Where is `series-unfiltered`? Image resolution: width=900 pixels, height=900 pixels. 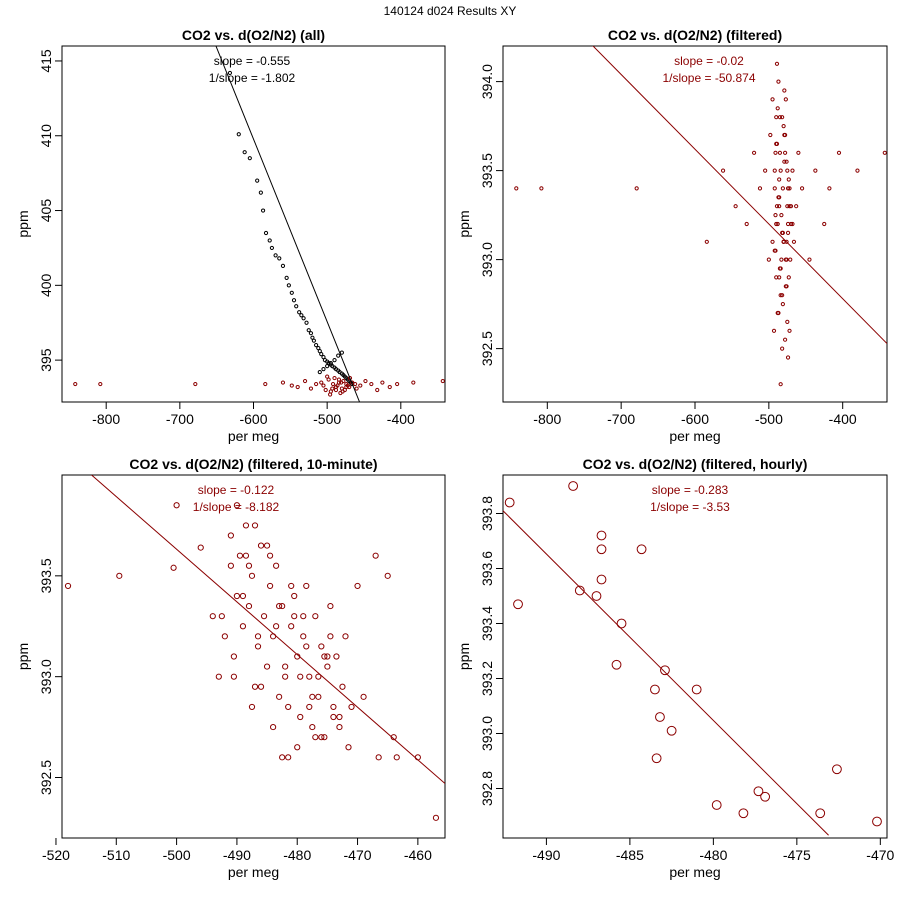 series-unfiltered is located at coordinates (291, 228).